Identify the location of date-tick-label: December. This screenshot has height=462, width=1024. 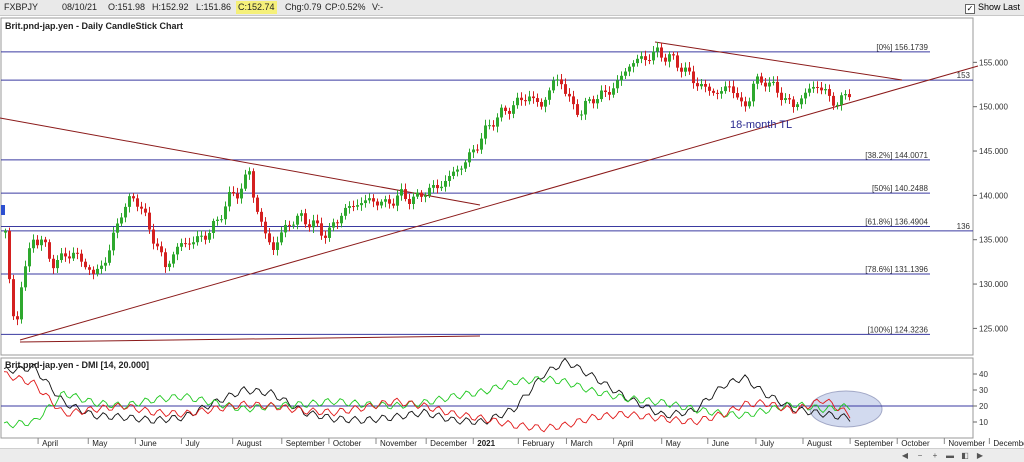
(1008, 443).